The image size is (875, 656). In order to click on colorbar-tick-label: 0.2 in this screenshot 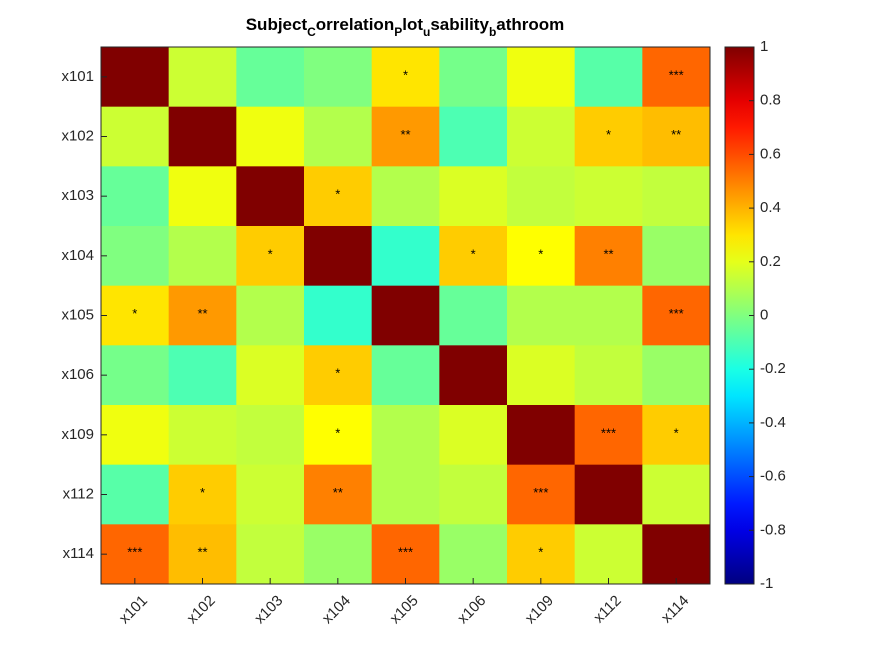, I will do `click(770, 261)`.